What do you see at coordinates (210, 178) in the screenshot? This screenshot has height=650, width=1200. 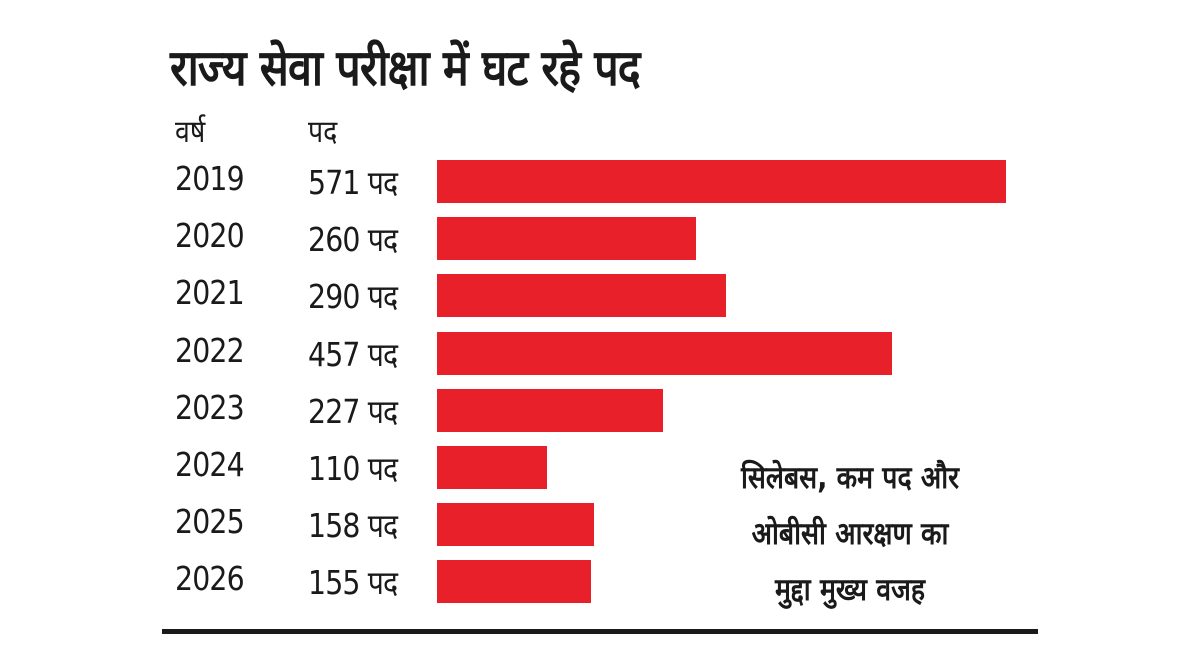 I see `year-label: 2019` at bounding box center [210, 178].